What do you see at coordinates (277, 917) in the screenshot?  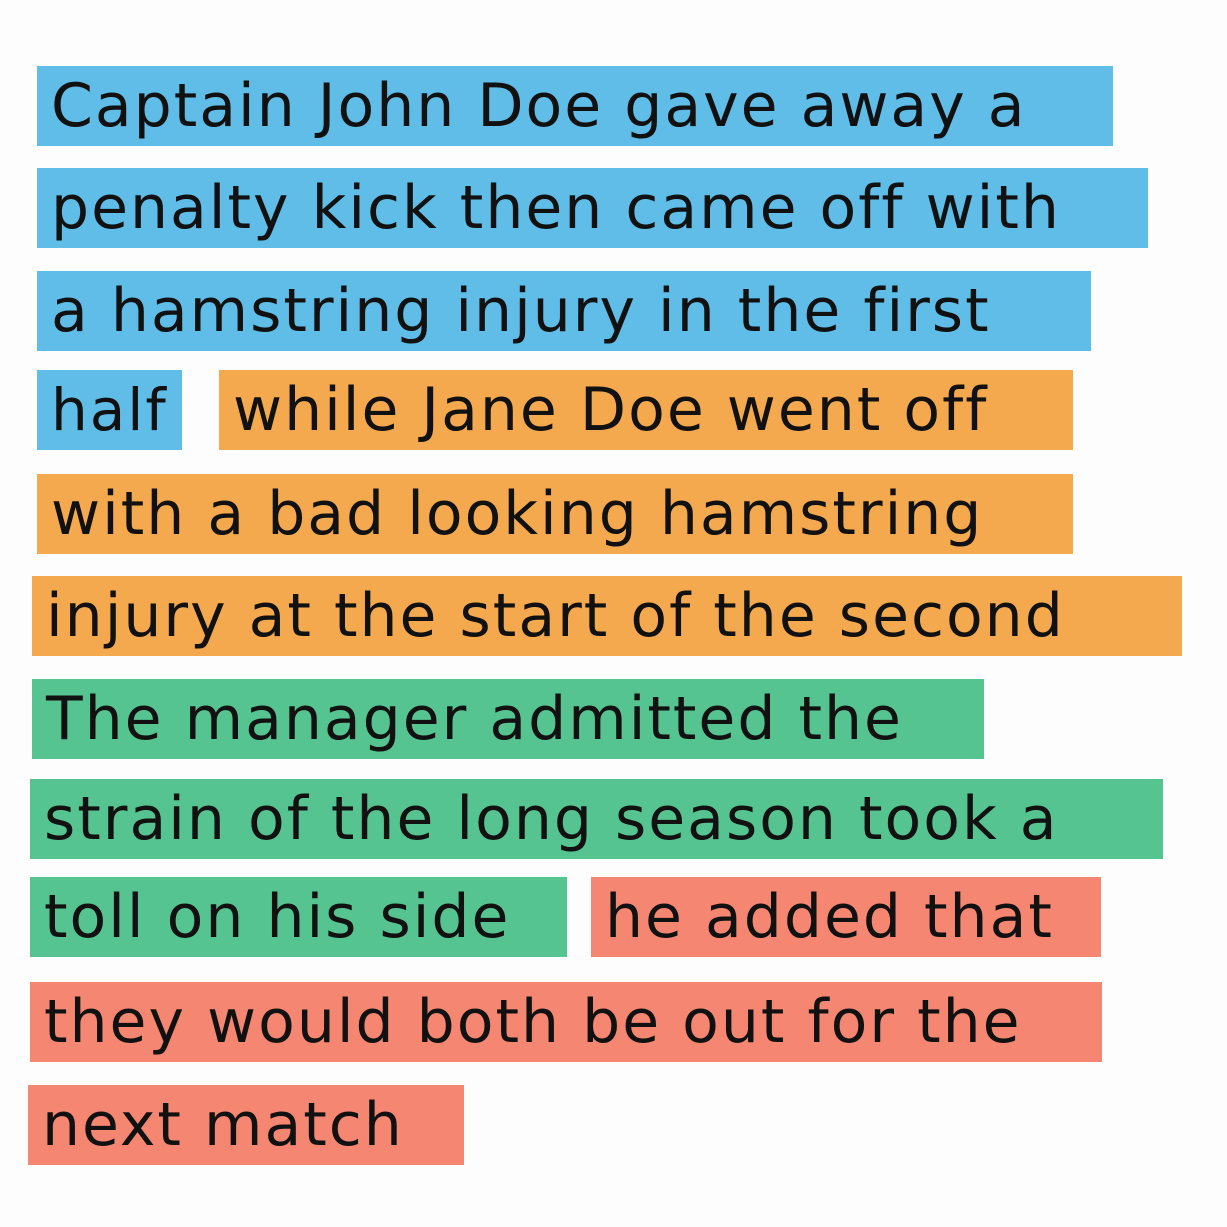 I see `segment-3-line-3-text: toll on his side` at bounding box center [277, 917].